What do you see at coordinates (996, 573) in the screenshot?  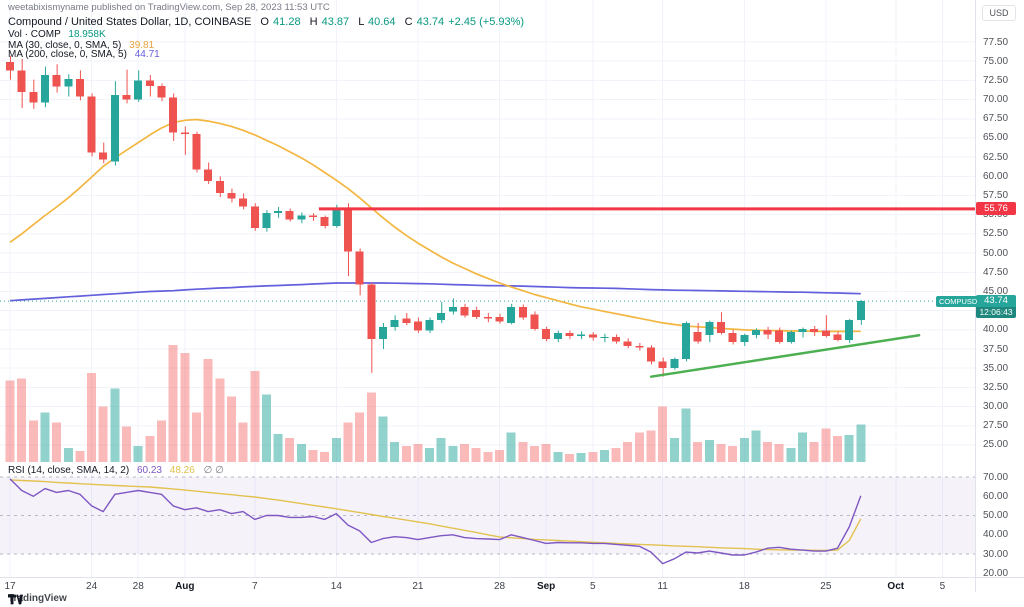 I see `rsi-tick: 20.00` at bounding box center [996, 573].